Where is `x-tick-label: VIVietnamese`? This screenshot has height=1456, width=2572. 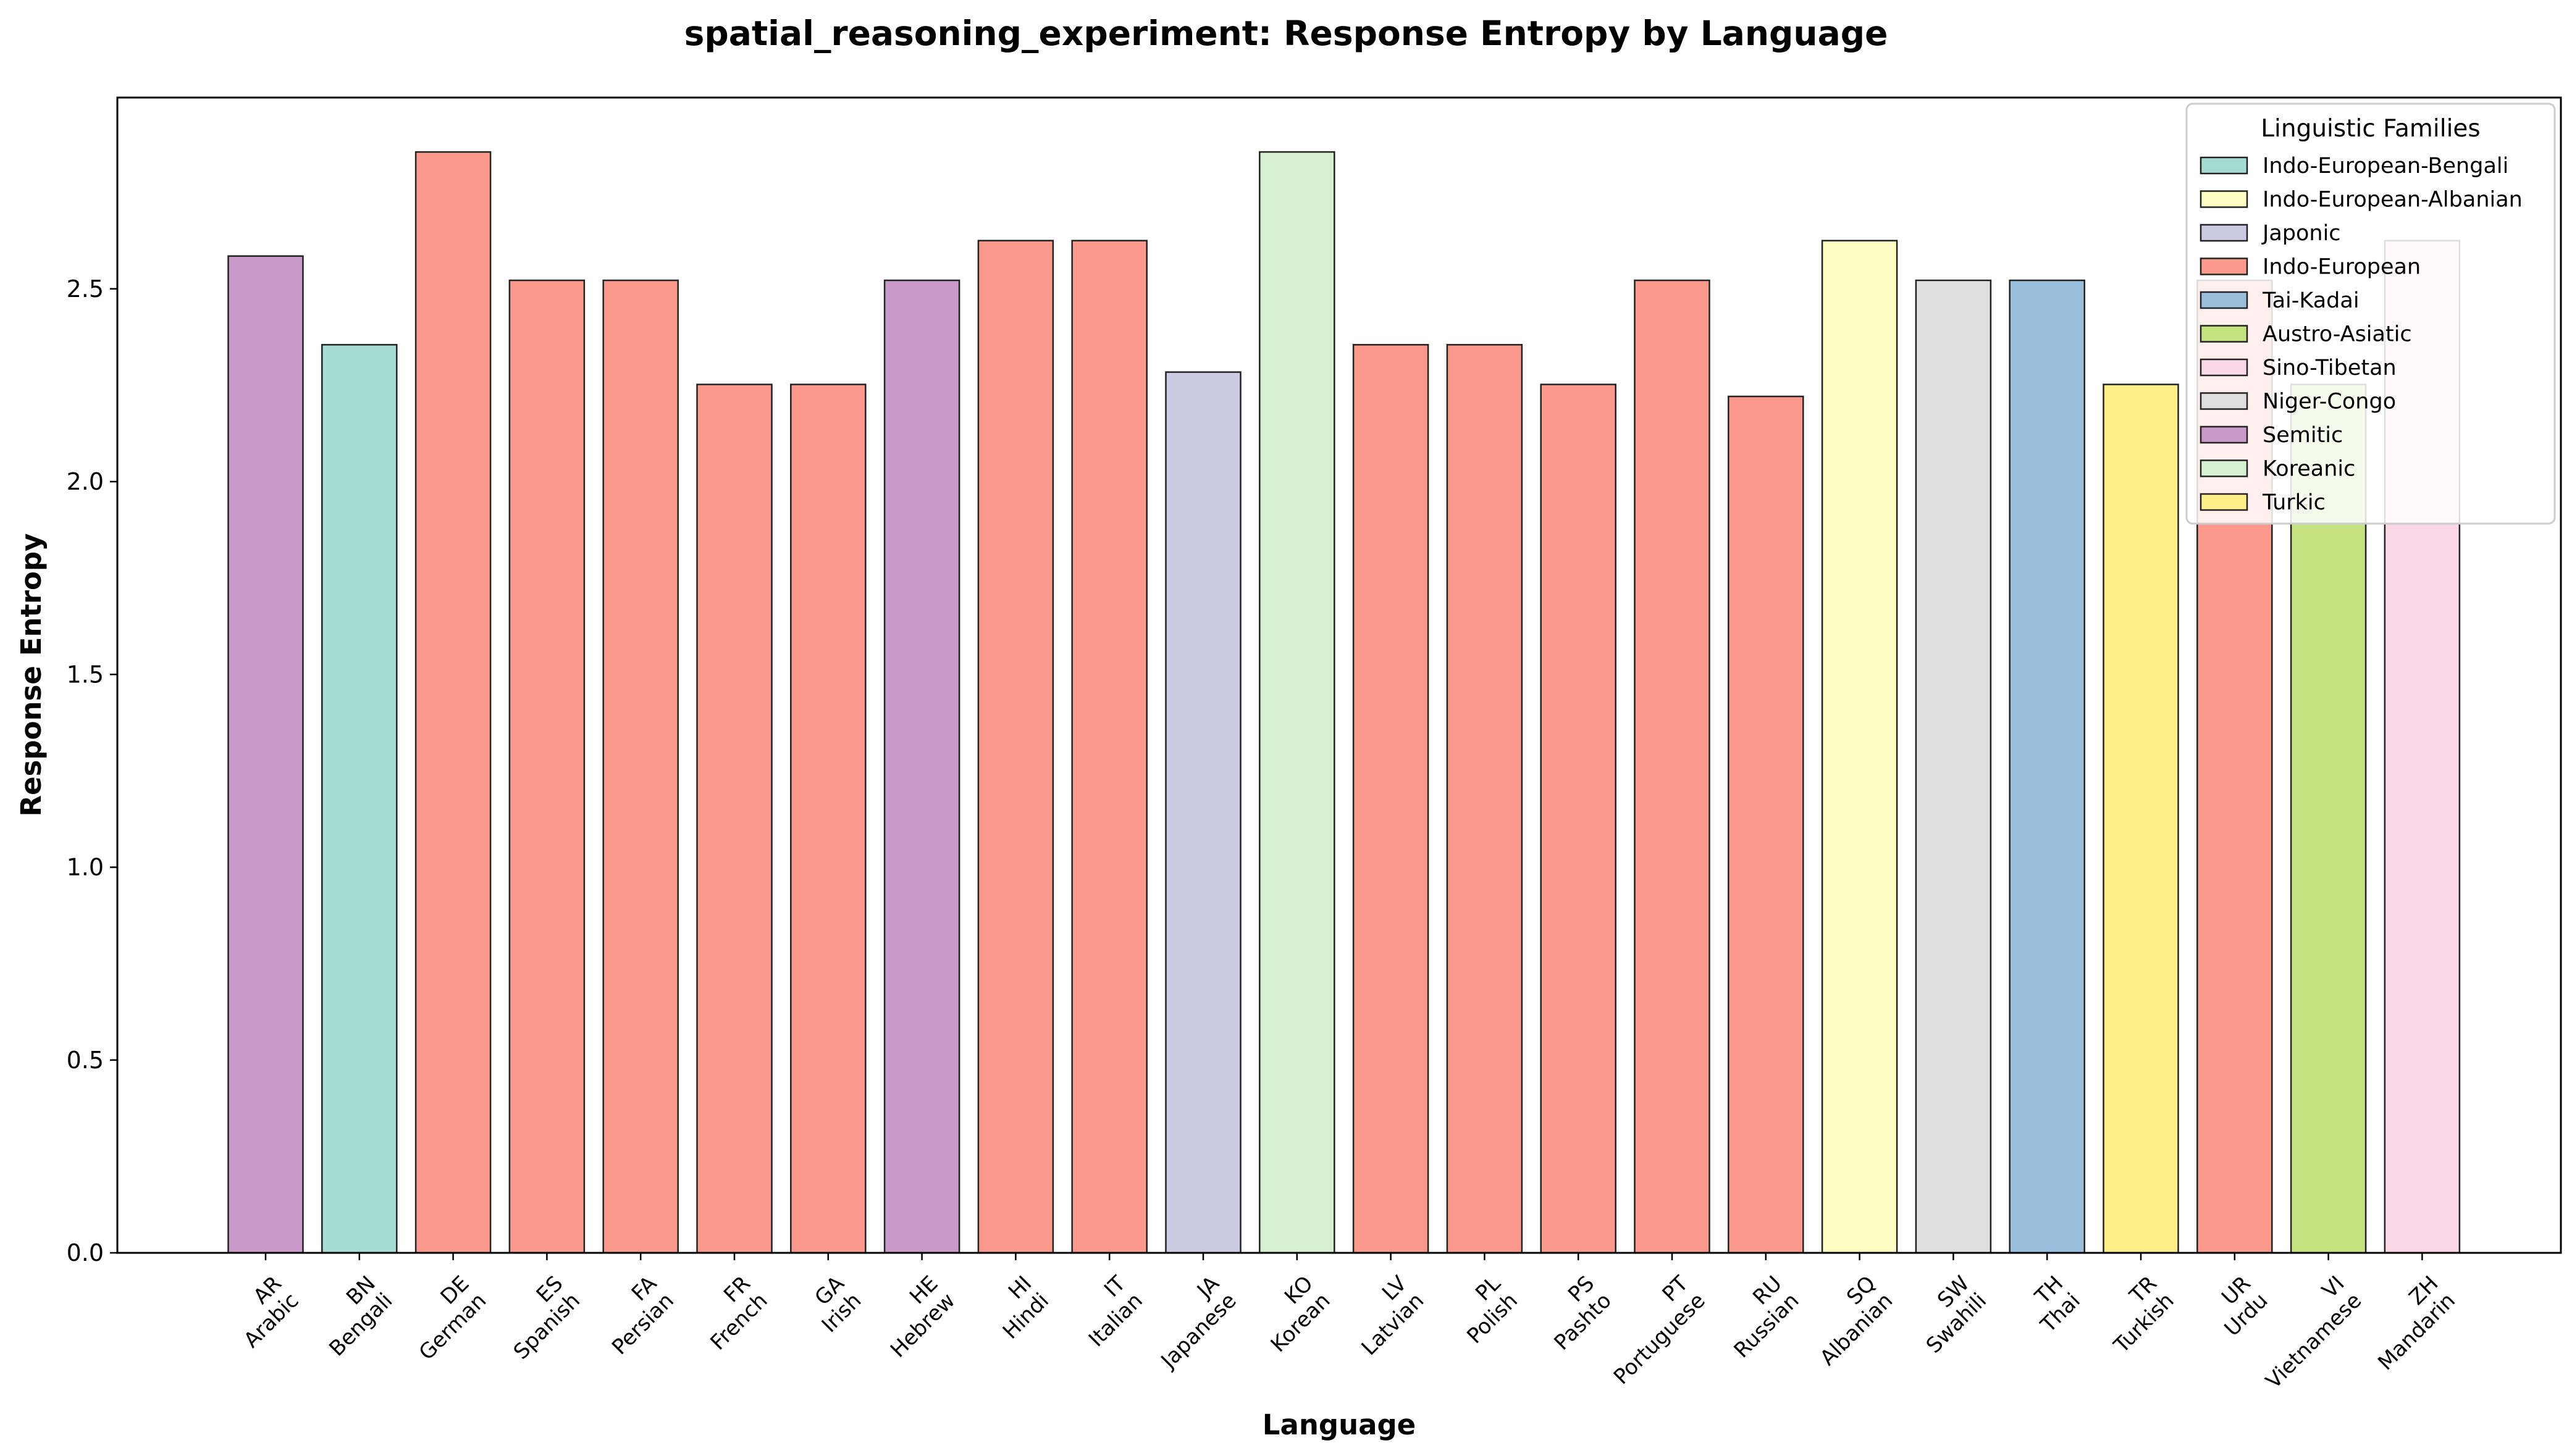 x-tick-label: VIVietnamese is located at coordinates (2305, 1332).